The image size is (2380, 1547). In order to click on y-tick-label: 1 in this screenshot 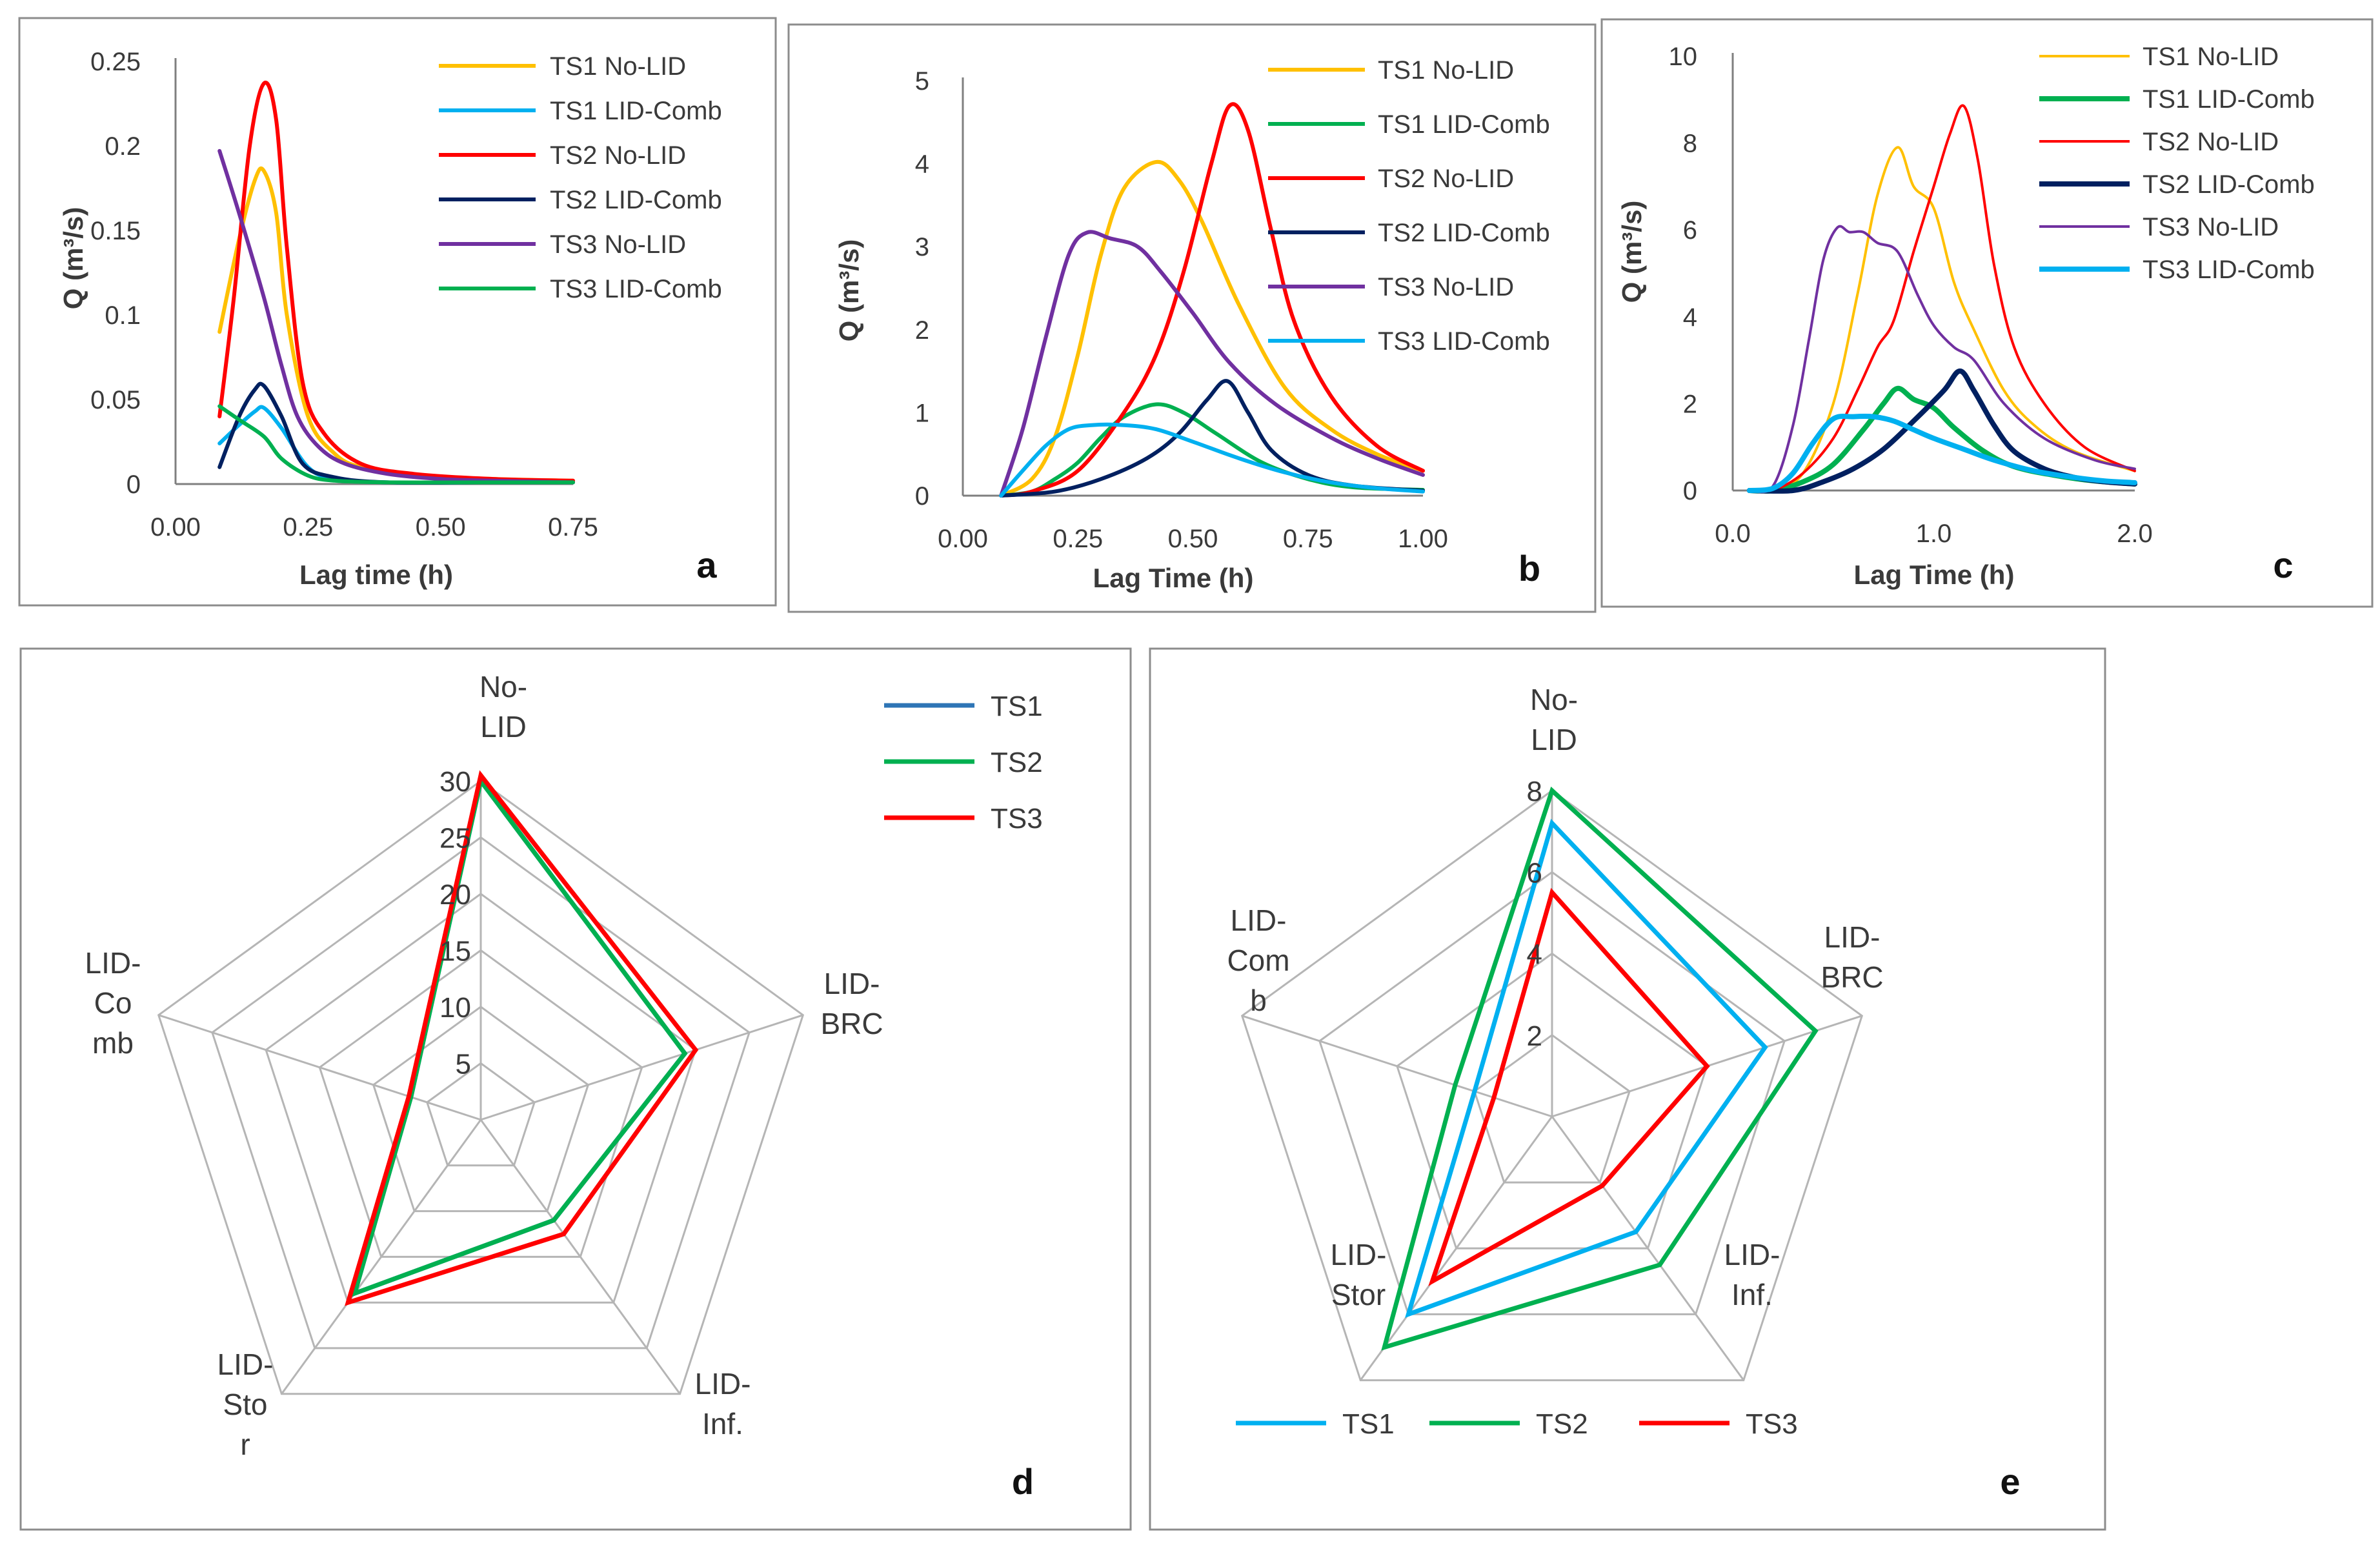, I will do `click(922, 413)`.